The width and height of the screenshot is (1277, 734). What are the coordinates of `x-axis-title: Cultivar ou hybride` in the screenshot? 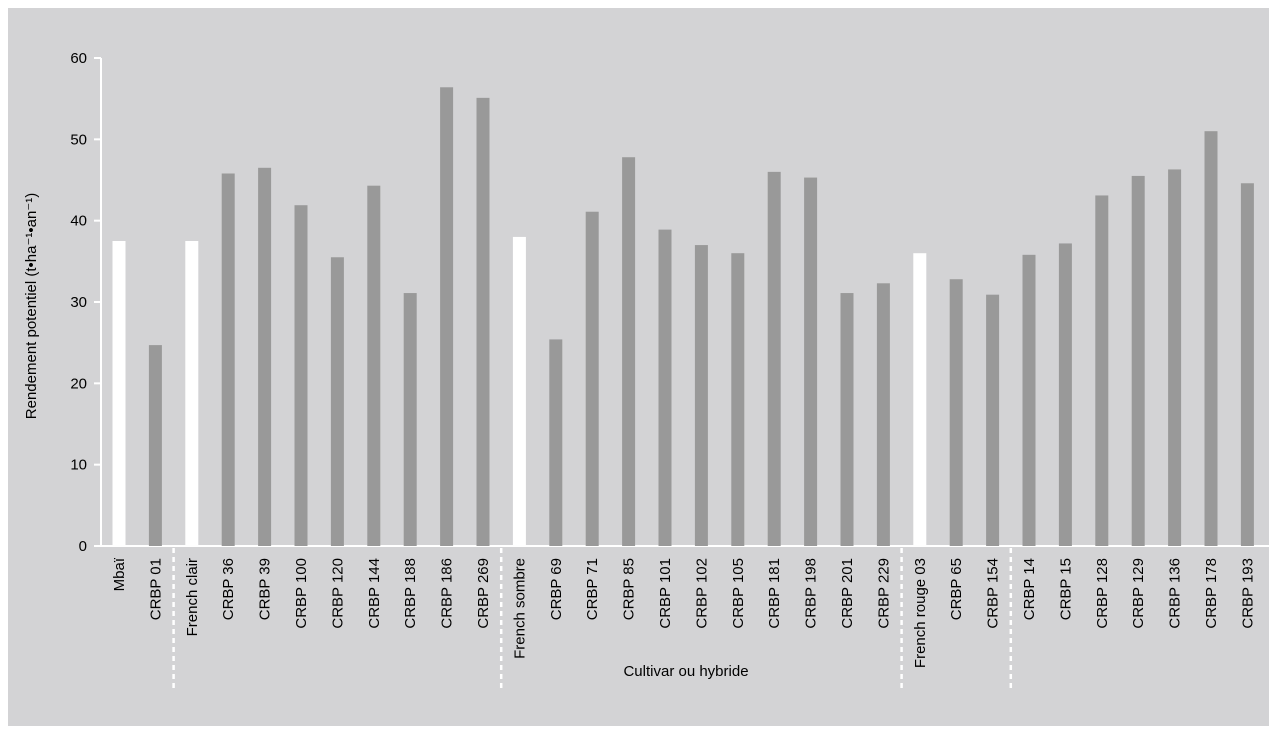 It's located at (685, 671).